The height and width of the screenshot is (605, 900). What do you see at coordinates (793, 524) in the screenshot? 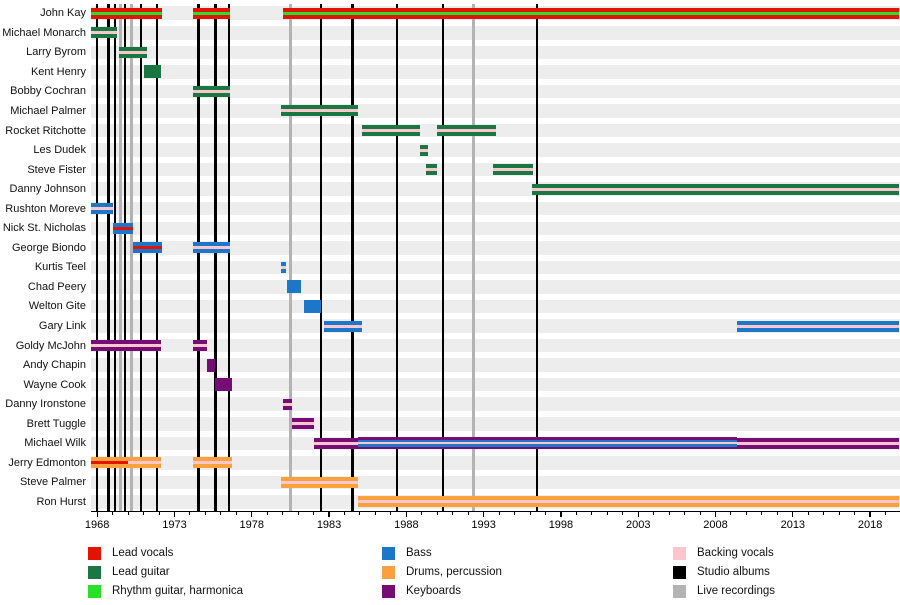
I see `axis-year-label: 2013` at bounding box center [793, 524].